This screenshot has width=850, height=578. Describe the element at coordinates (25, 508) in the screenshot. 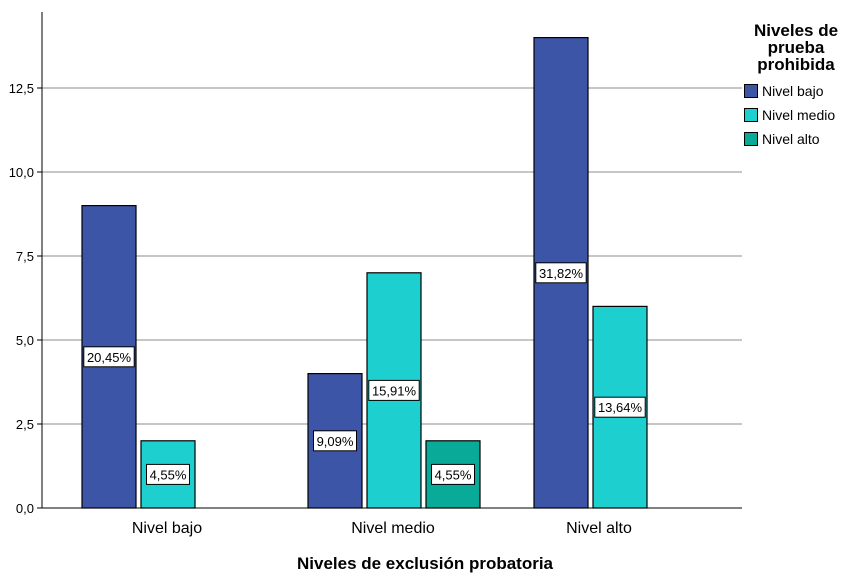

I see `y-tick-label: 0,0` at that location.